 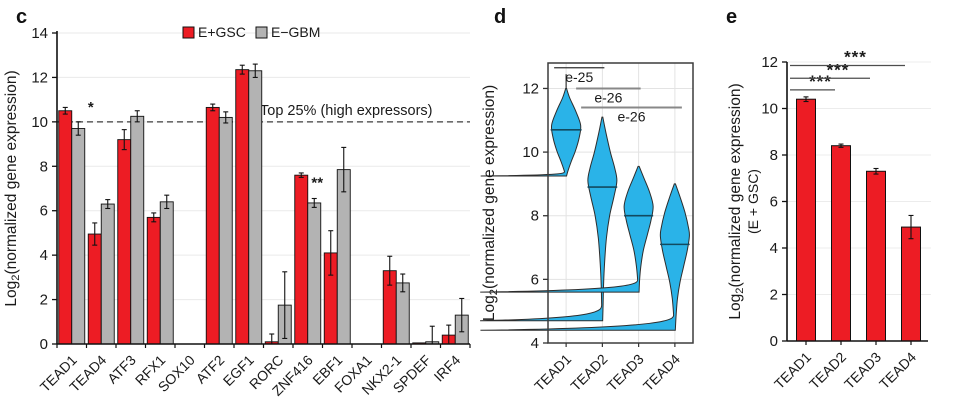 What do you see at coordinates (212, 225) in the screenshot?
I see `bar-ATF2-E+GSC` at bounding box center [212, 225].